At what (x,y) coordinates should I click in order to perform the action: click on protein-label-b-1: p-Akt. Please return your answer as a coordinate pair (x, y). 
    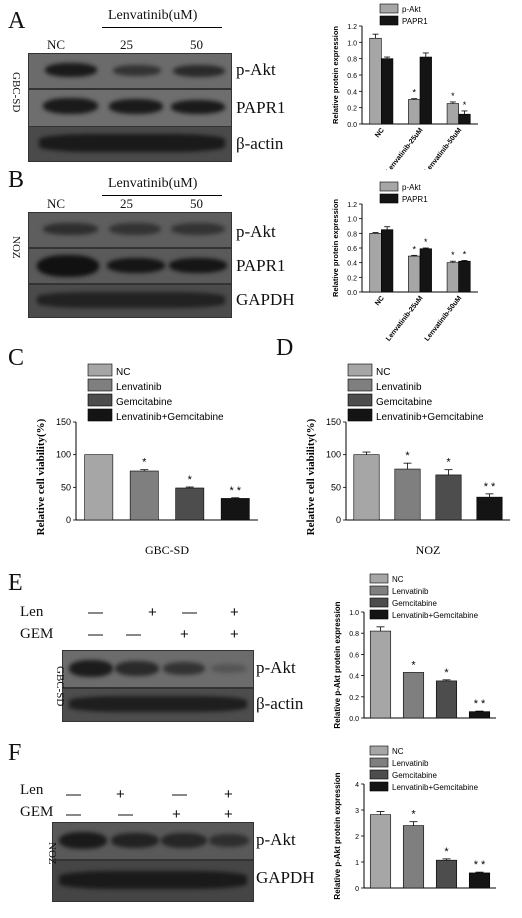
    Looking at the image, I should click on (256, 231).